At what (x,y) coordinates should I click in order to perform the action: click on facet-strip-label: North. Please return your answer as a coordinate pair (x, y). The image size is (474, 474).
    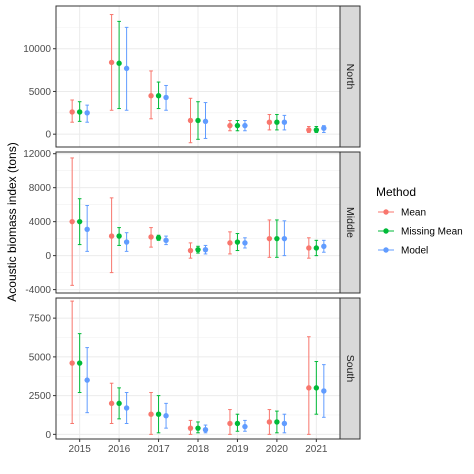
    Looking at the image, I should click on (350, 77).